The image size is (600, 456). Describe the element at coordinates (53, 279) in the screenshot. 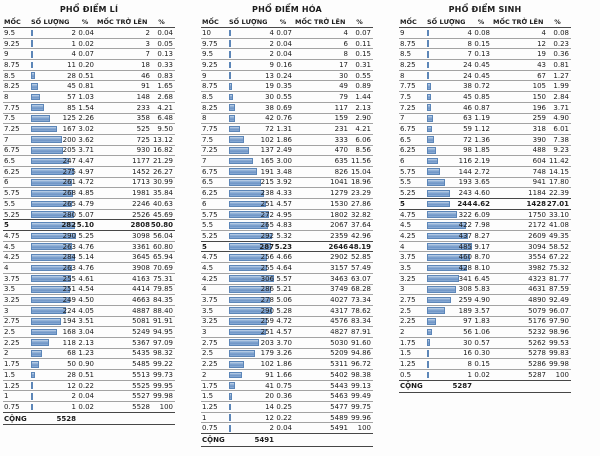

I see `cell-count: 255` at that location.